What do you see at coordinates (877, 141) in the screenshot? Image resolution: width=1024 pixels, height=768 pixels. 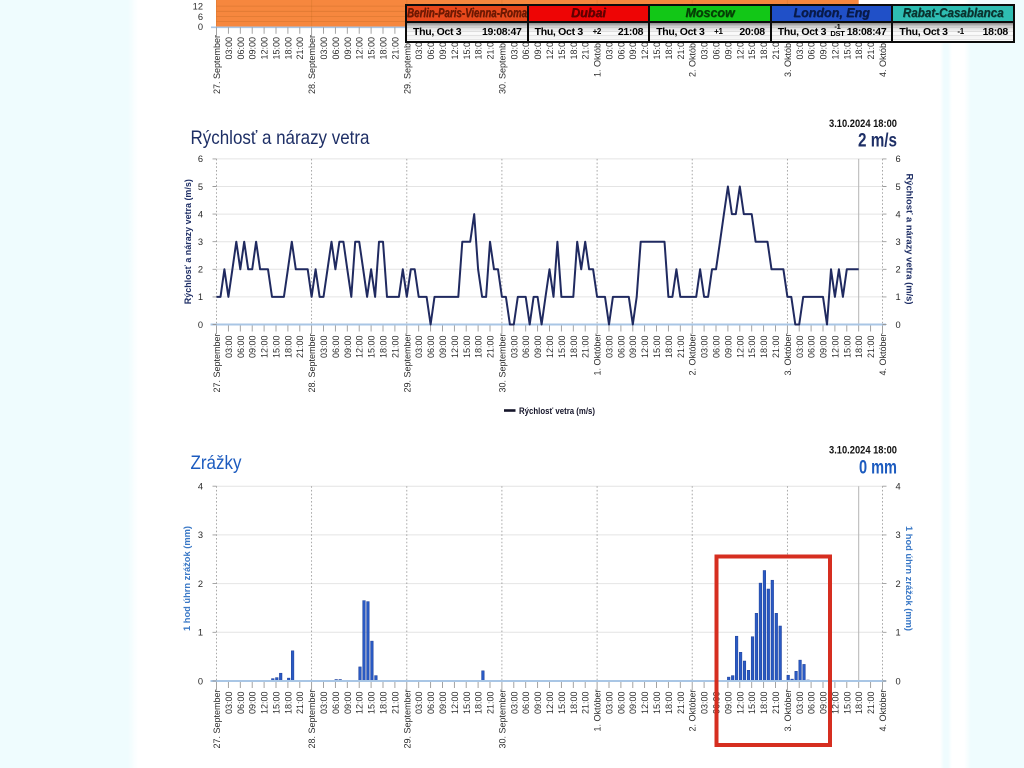 I see `svg-text: 2 m/s` at bounding box center [877, 141].